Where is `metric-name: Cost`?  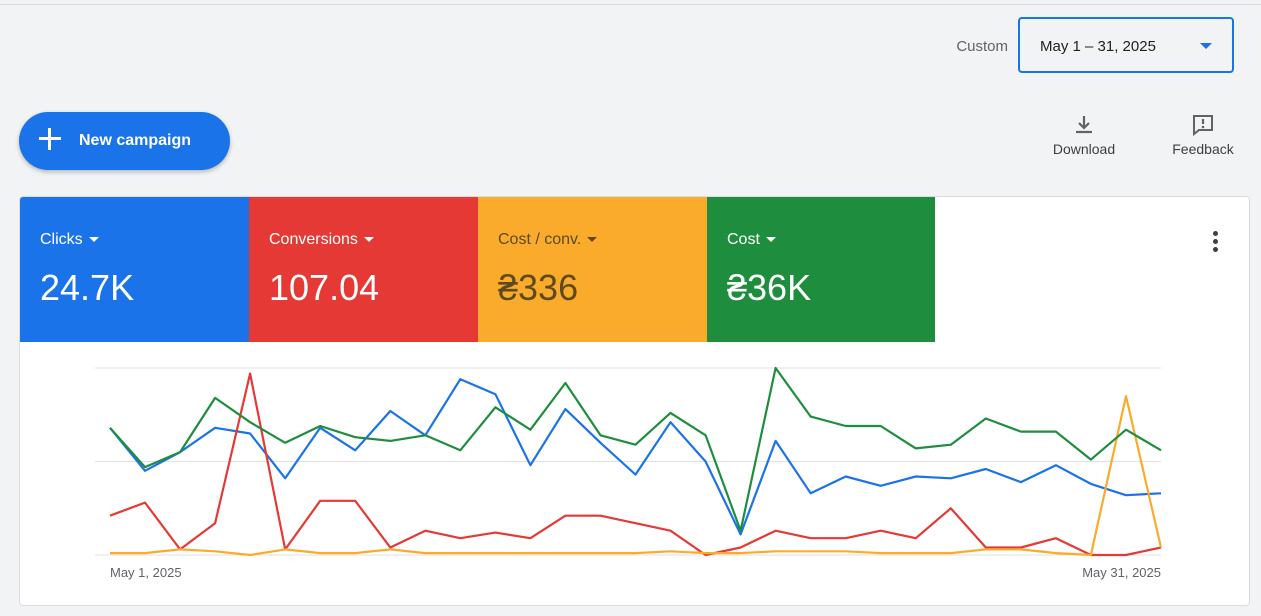 metric-name: Cost is located at coordinates (751, 240).